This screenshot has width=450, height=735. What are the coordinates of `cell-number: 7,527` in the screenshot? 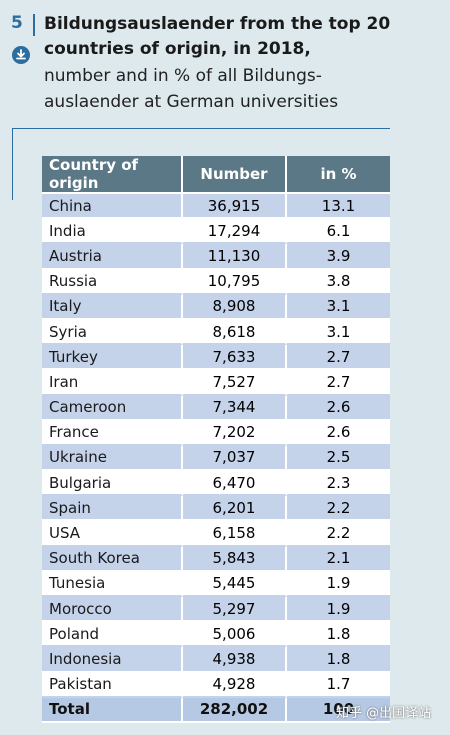 It's located at (235, 383).